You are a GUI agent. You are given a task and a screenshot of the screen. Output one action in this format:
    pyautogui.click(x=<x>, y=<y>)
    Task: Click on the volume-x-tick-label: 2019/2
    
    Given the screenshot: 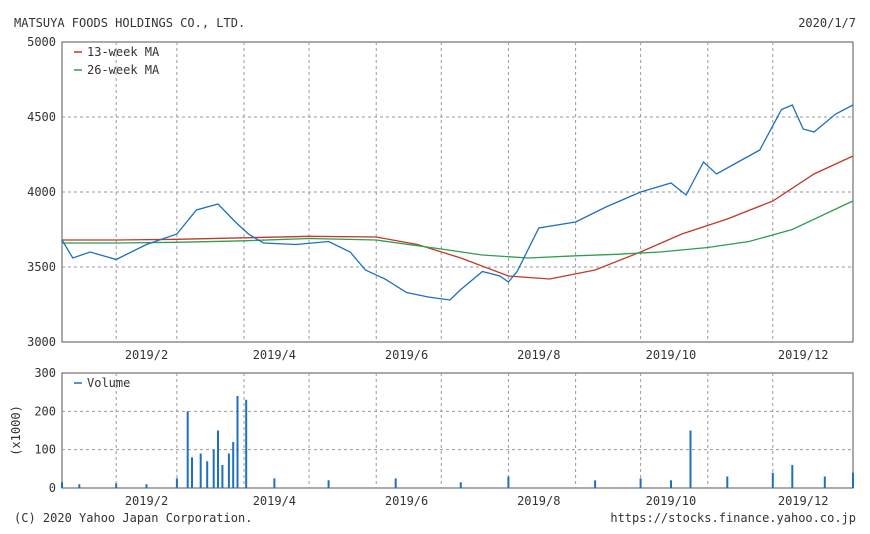 What is the action you would take?
    pyautogui.click(x=146, y=501)
    